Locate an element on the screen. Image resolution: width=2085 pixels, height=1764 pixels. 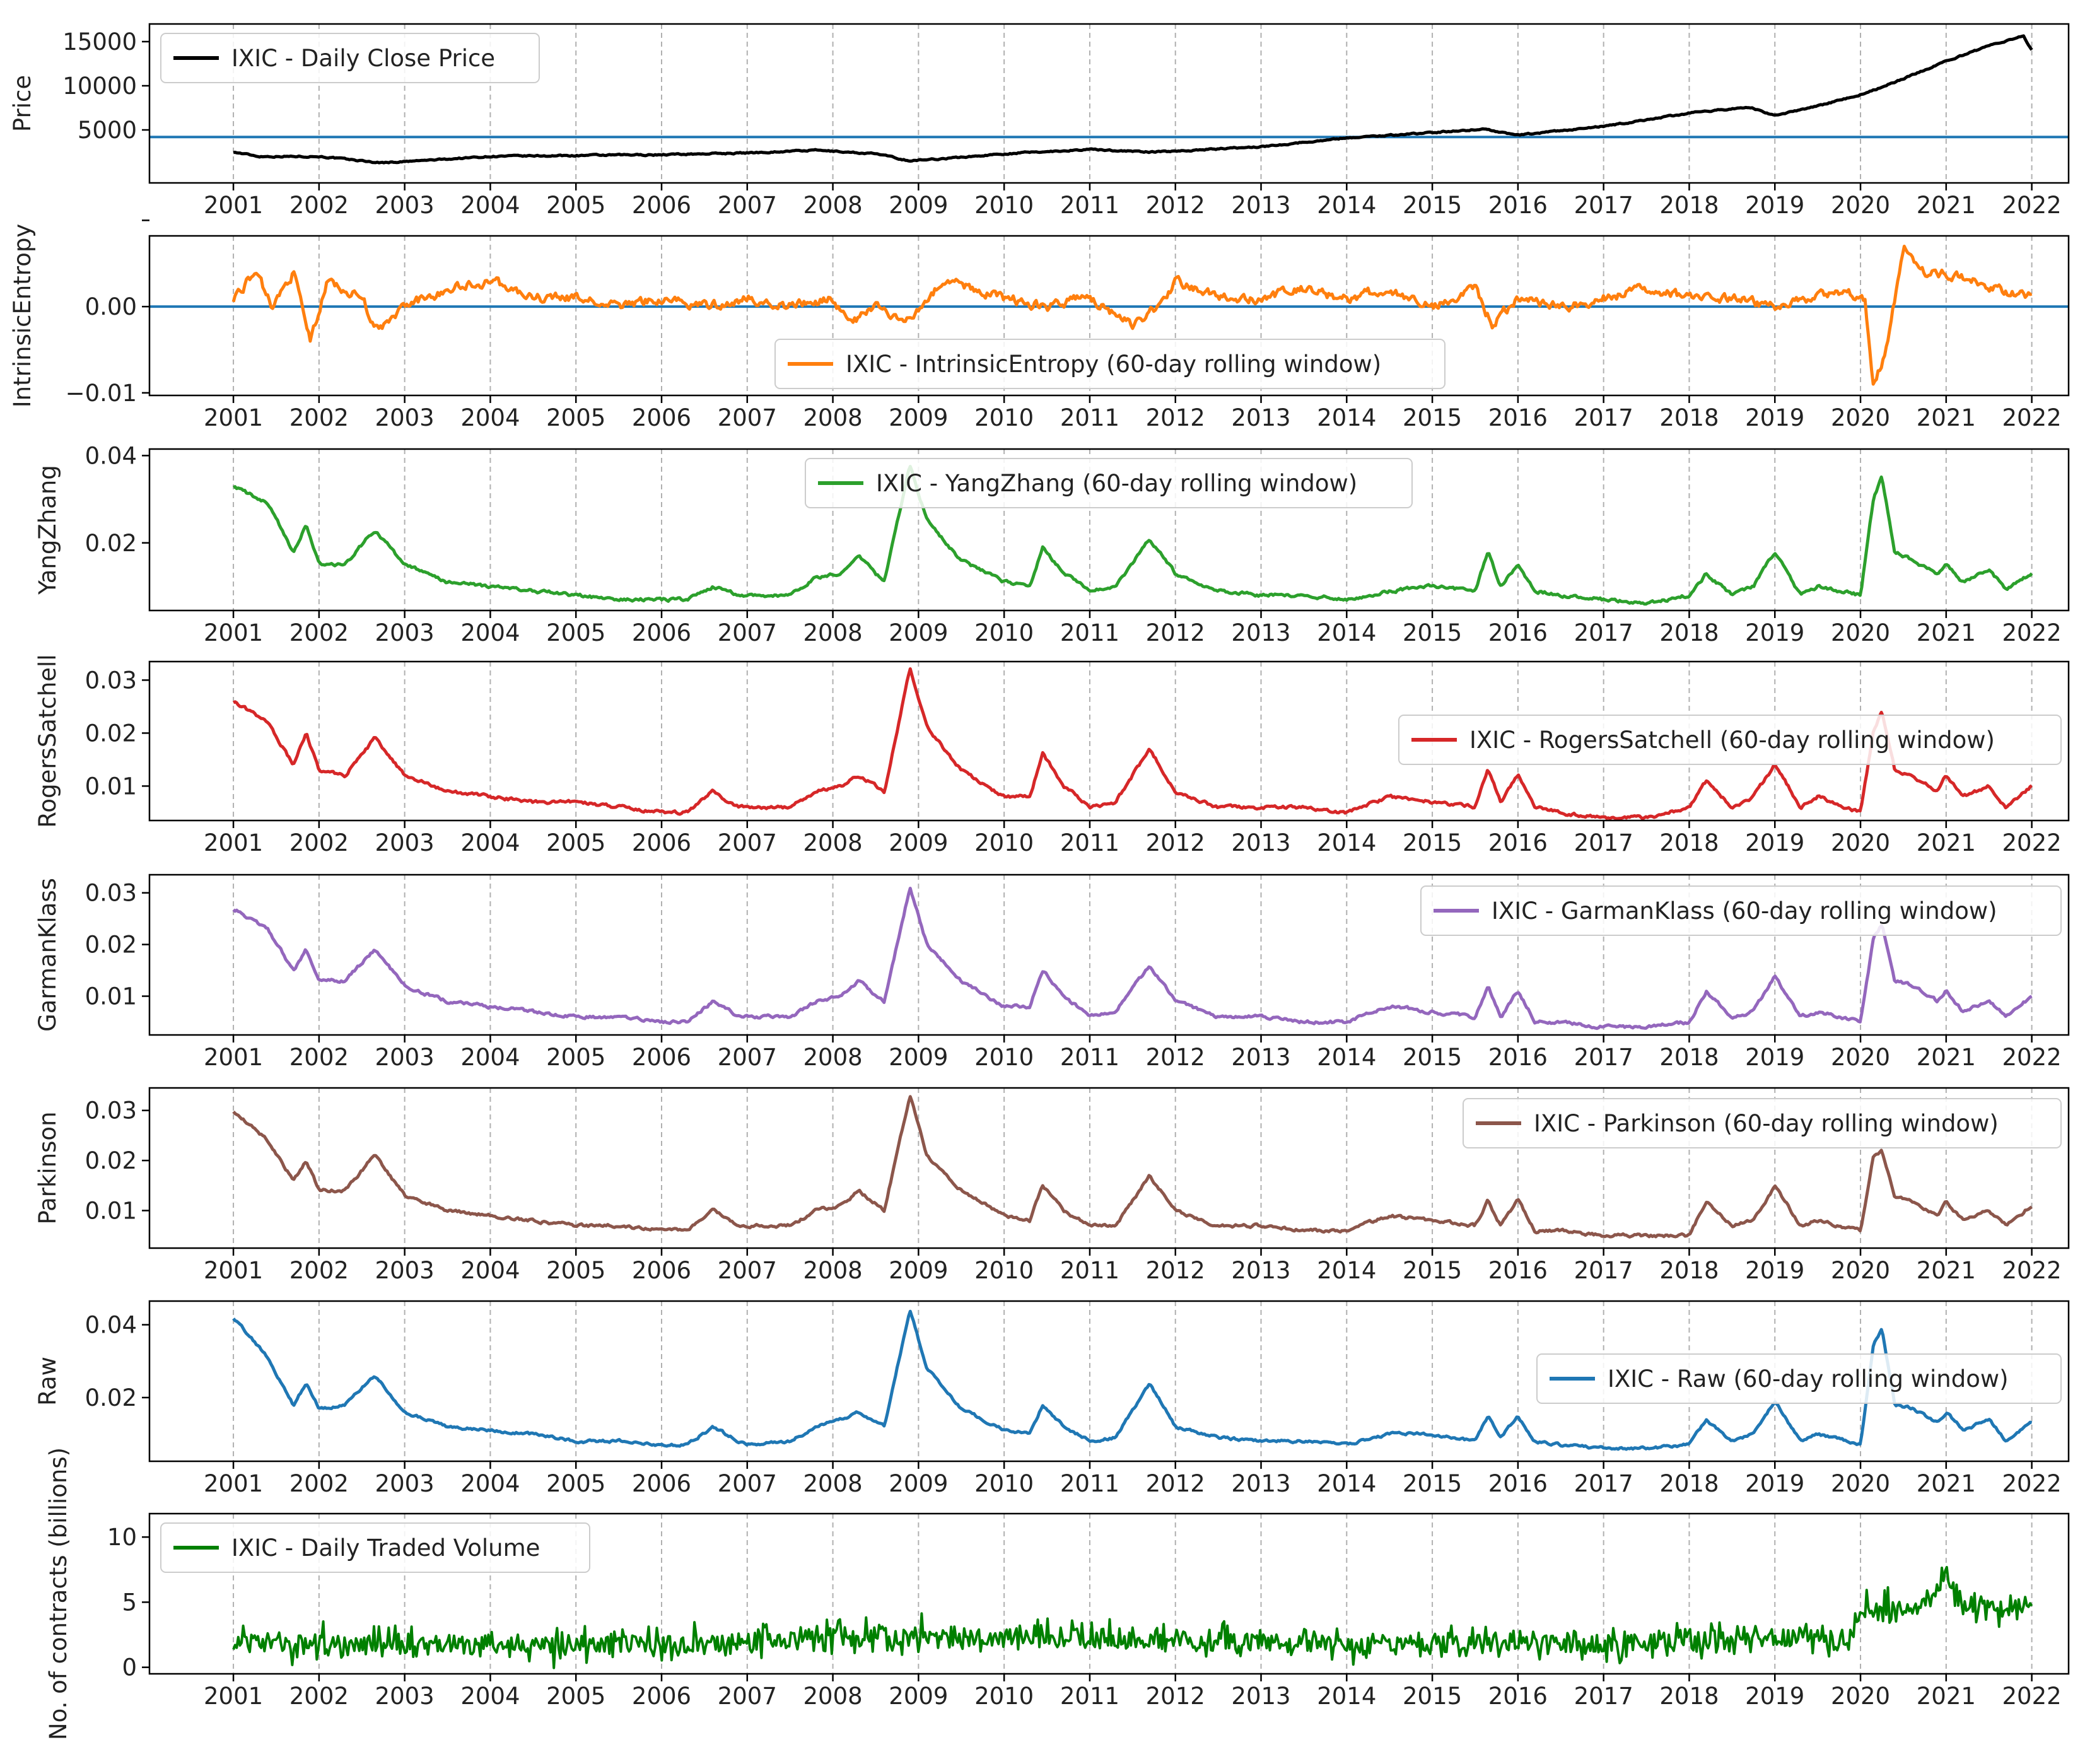
y-axis-label: No. of contracts (billions) is located at coordinates (58, 1594).